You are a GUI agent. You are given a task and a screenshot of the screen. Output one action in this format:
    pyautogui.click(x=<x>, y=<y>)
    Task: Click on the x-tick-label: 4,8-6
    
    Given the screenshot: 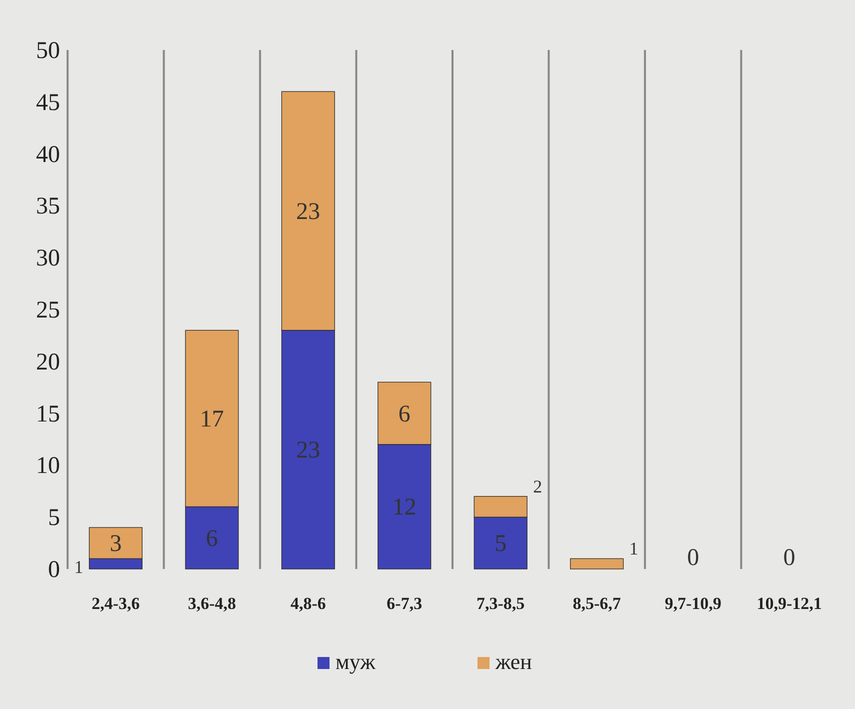 What is the action you would take?
    pyautogui.click(x=308, y=603)
    